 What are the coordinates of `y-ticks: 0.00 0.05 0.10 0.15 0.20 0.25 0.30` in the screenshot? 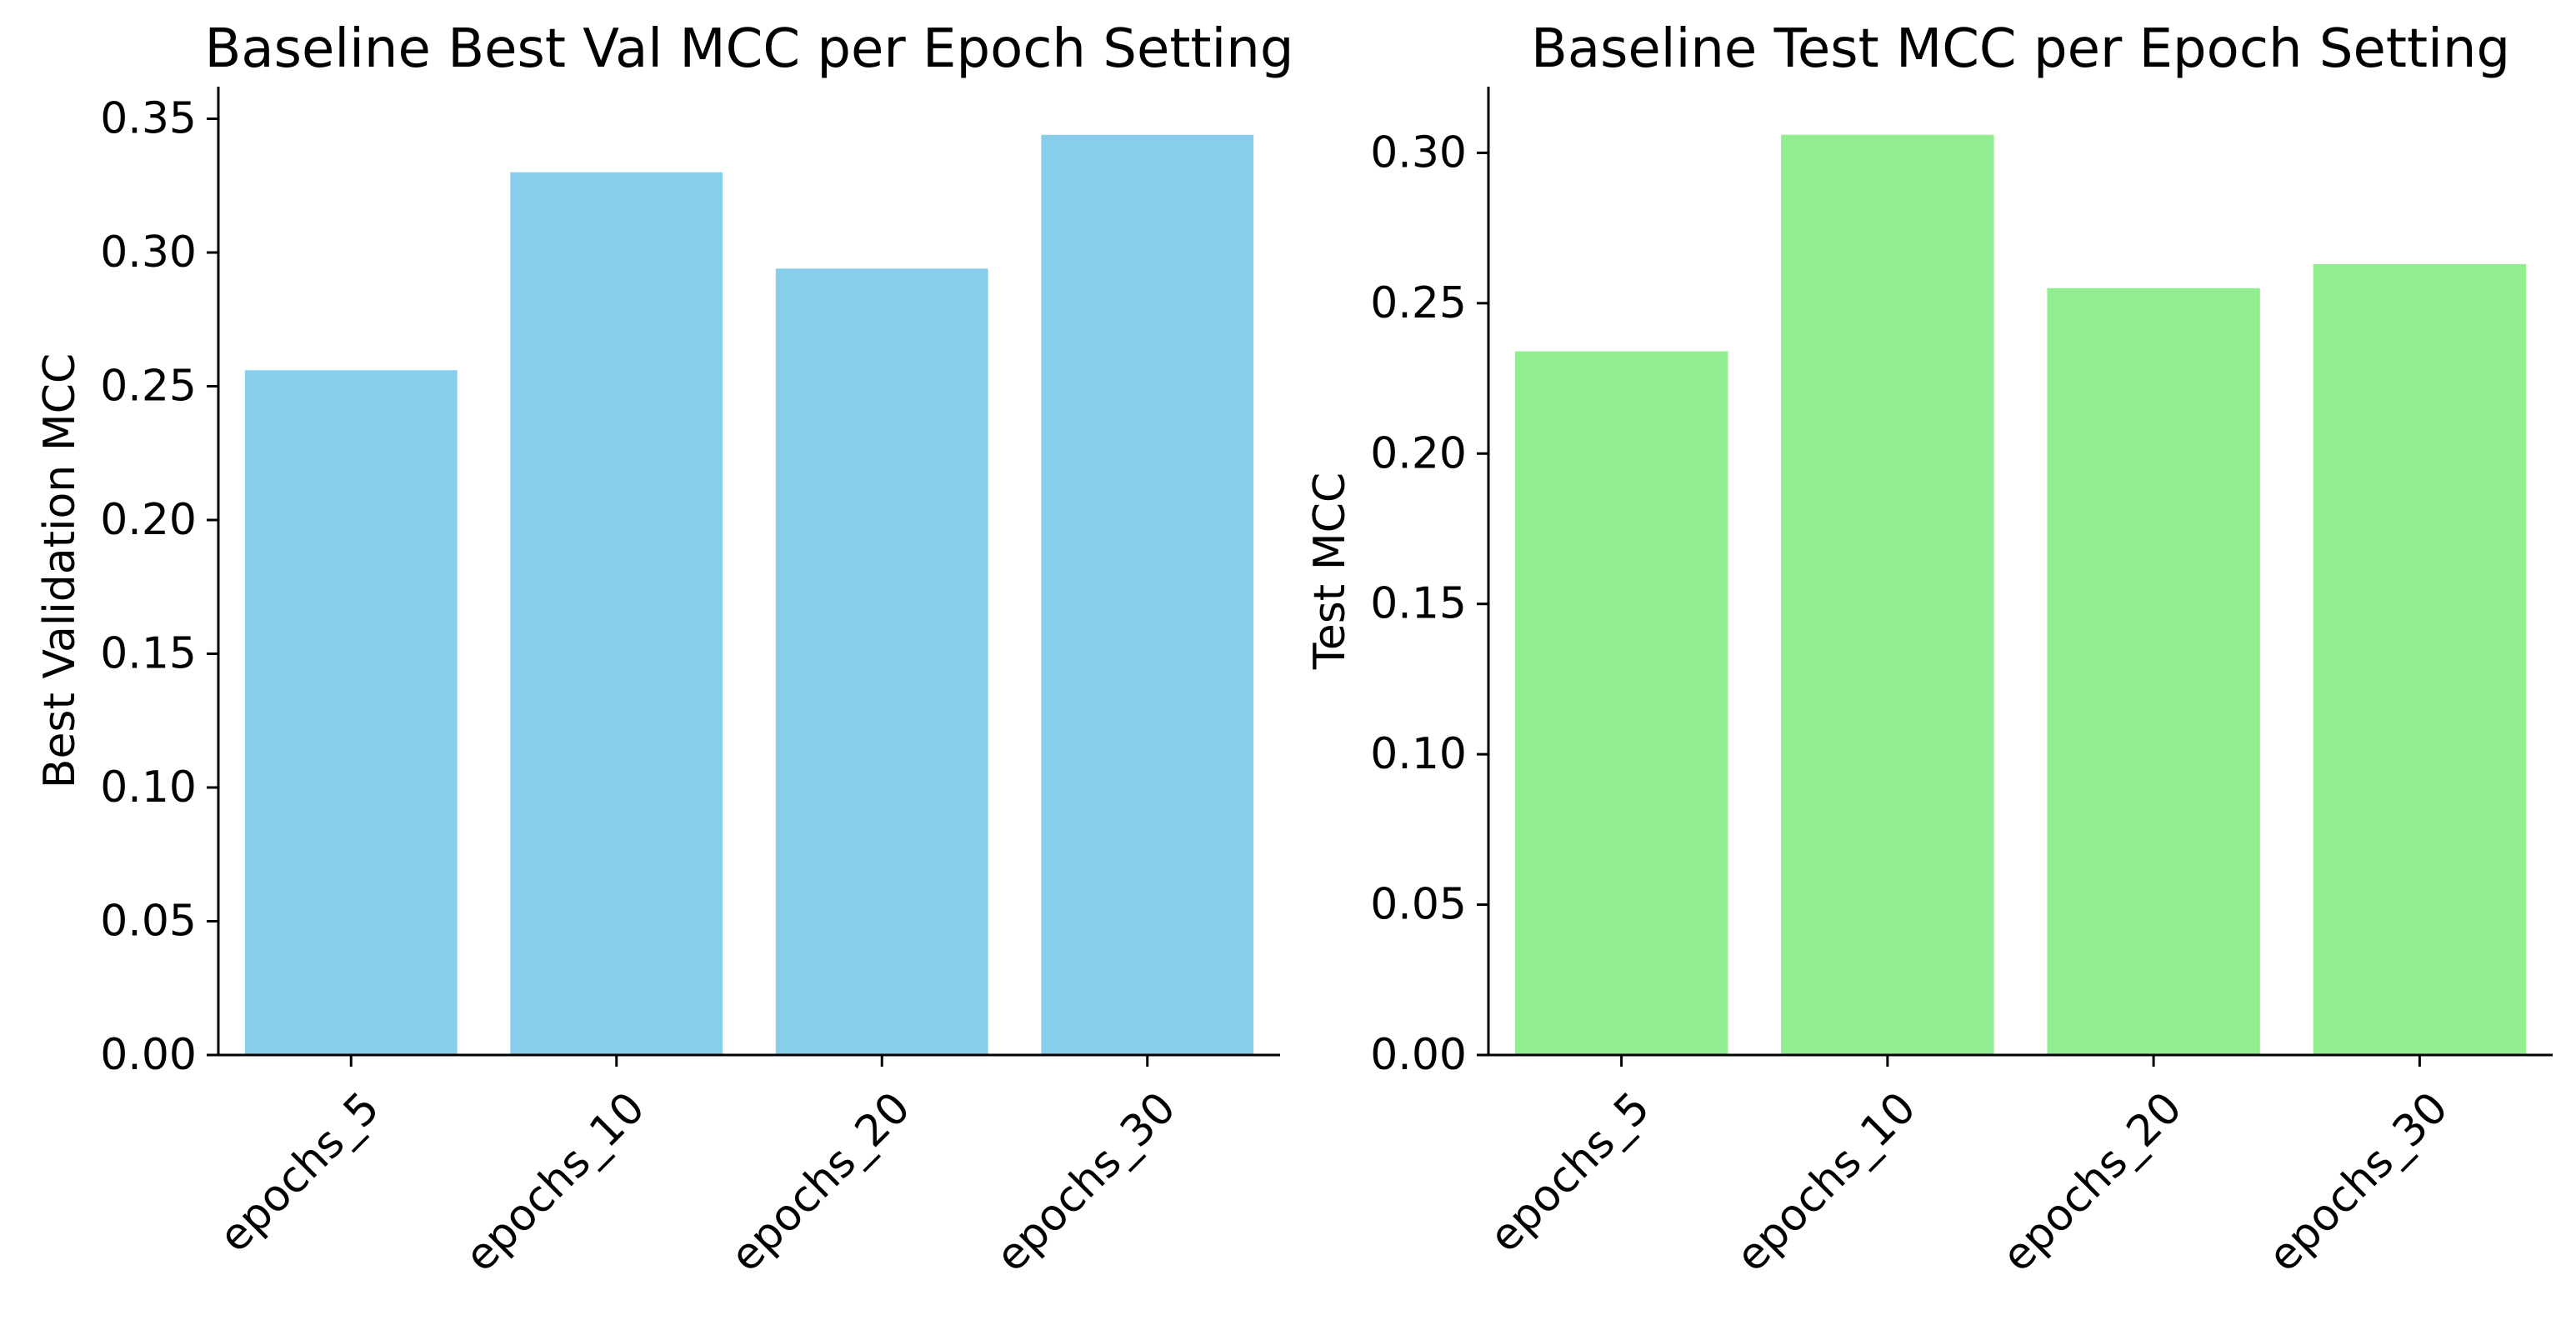 It's located at (1429, 604).